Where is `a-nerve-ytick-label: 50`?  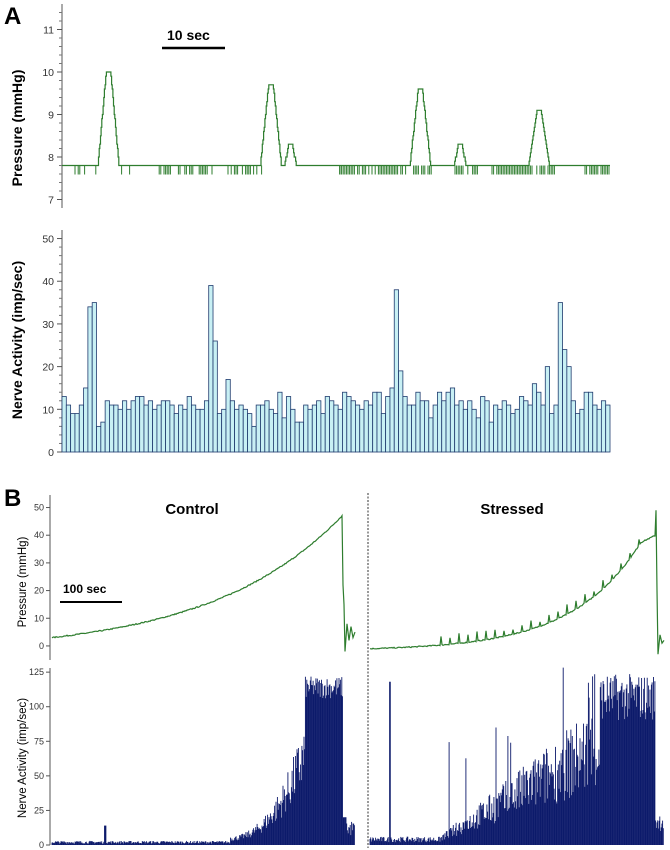 a-nerve-ytick-label: 50 is located at coordinates (48, 240).